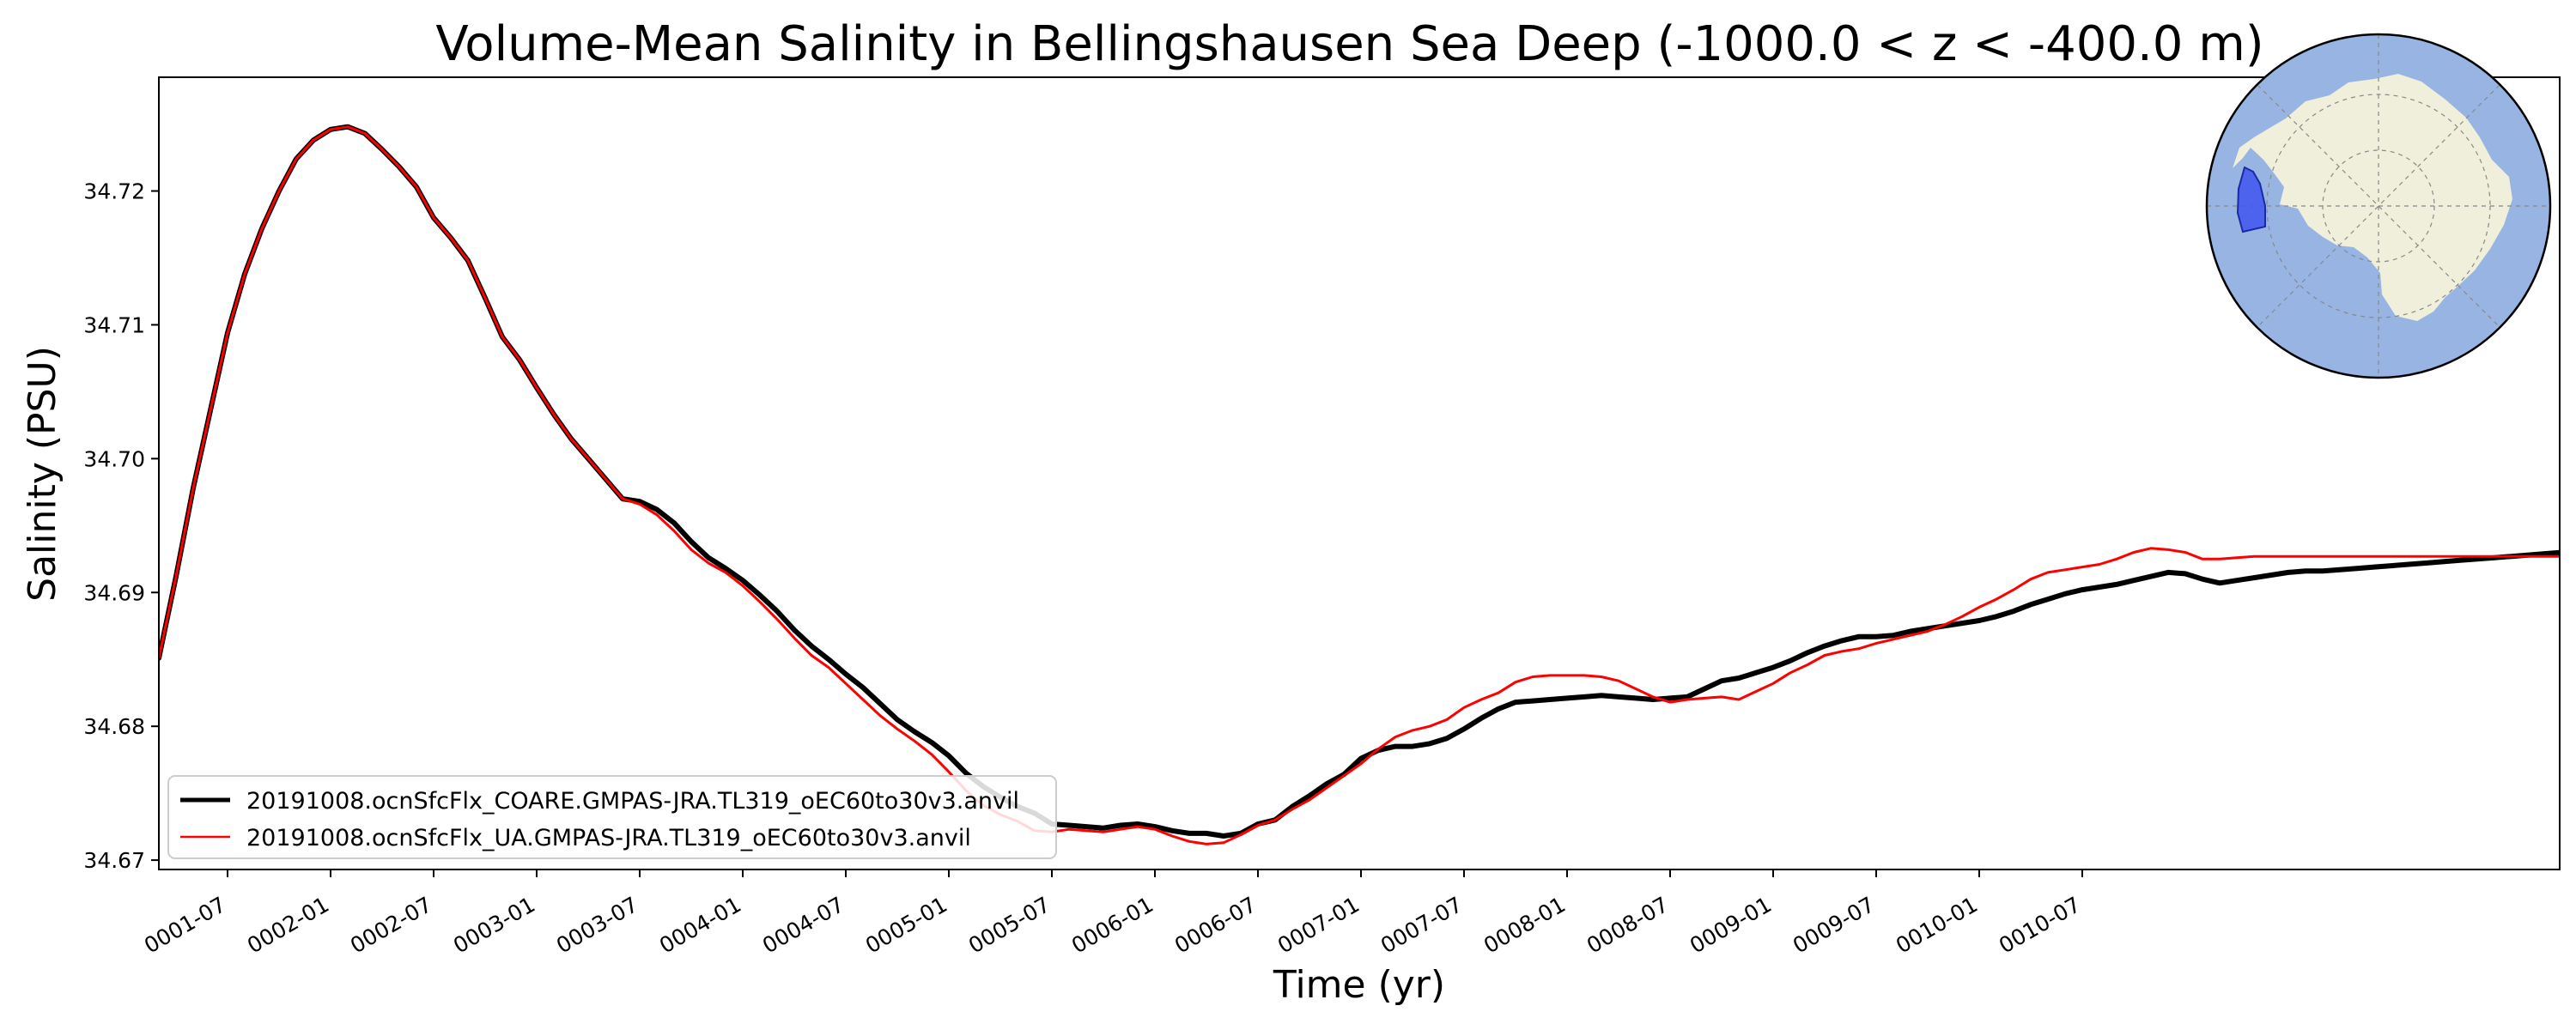 Image resolution: width=2576 pixels, height=1030 pixels. Describe the element at coordinates (114, 191) in the screenshot. I see `y-tick-label: 34.72` at that location.